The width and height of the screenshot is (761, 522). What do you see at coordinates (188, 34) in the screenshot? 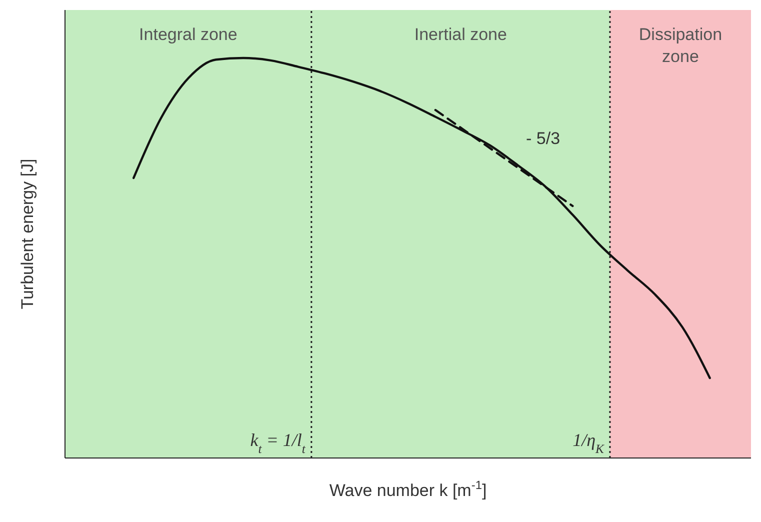
I see `text: Integral zone` at bounding box center [188, 34].